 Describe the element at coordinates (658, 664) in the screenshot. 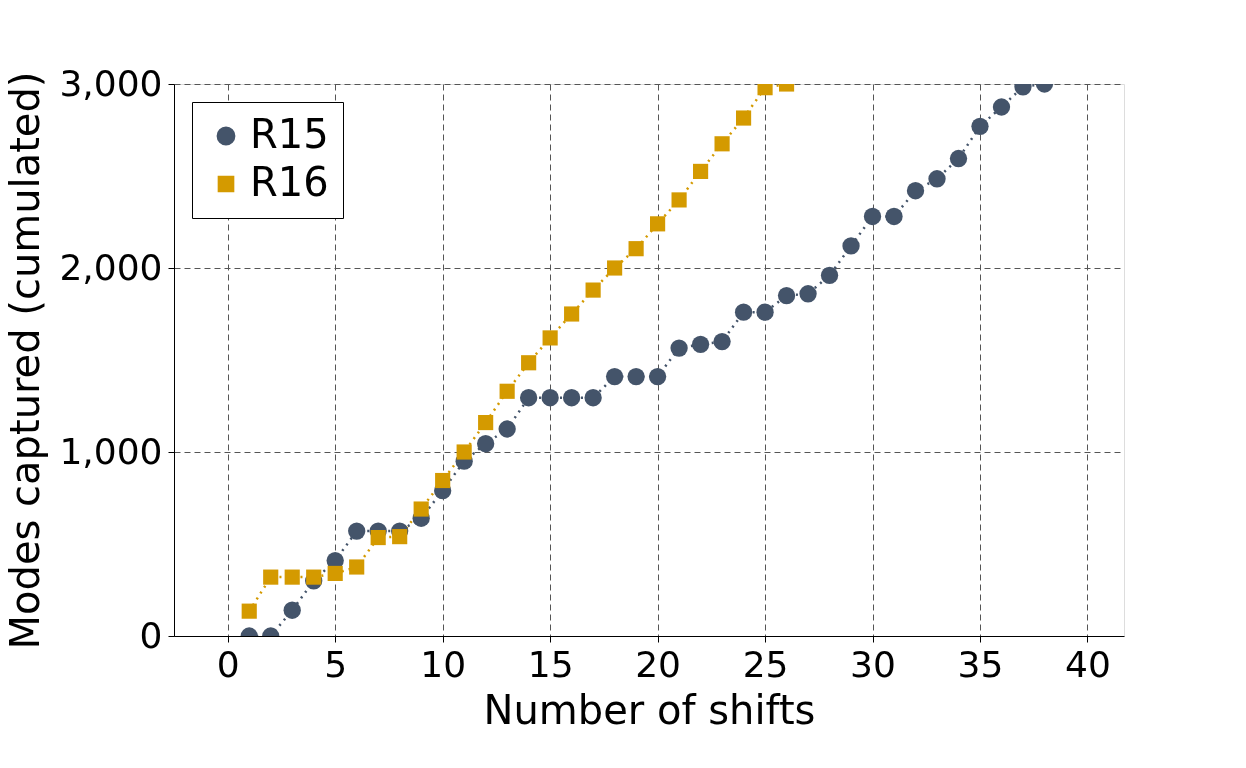

I see `x-tick-label: 20` at that location.